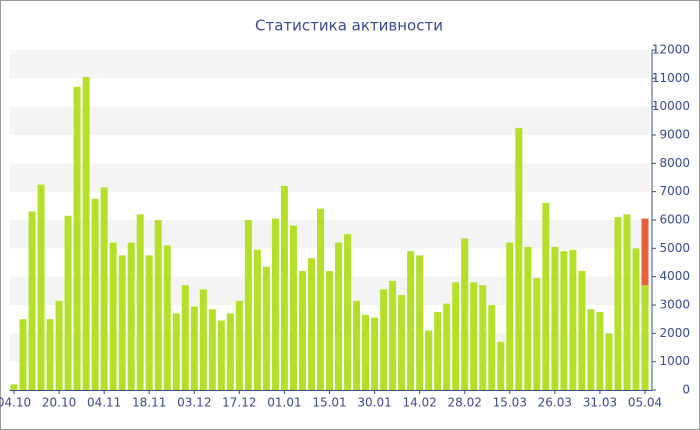  I want to click on x-tick-label: 20.10, so click(59, 403).